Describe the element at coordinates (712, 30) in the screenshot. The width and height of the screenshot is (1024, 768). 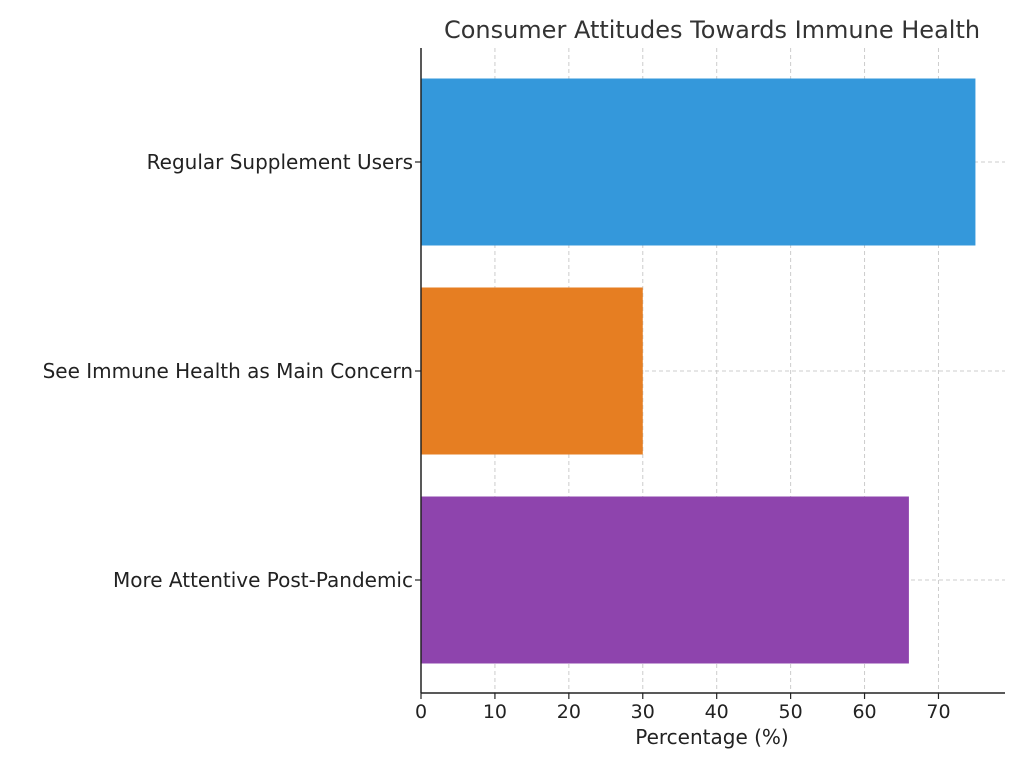
I see `chart-title: Consumer Attitudes Towards Immune Health` at that location.